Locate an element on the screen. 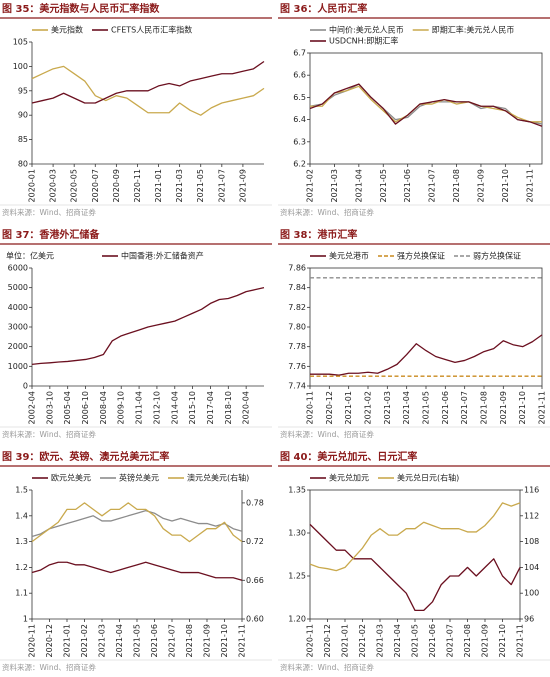  x-tick-label: 2014-04 is located at coordinates (174, 407).